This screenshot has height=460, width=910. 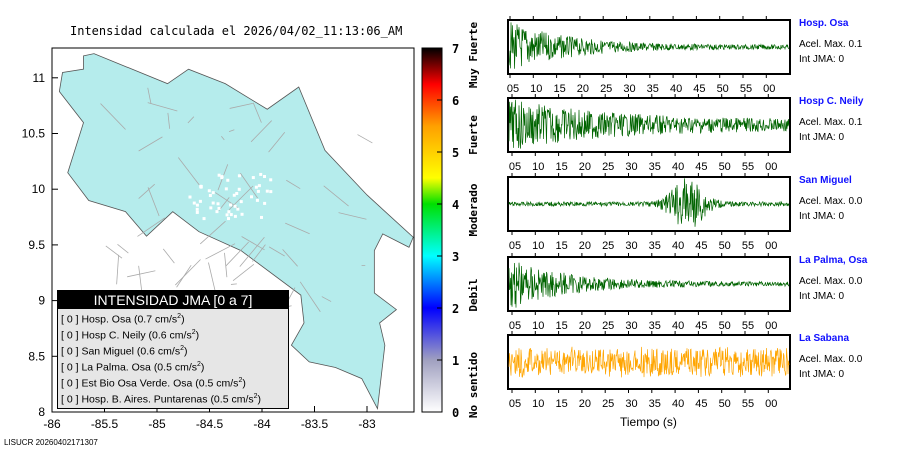 What do you see at coordinates (155, 319) in the screenshot?
I see `legend-accel: (0.7 cm/s` at bounding box center [155, 319].